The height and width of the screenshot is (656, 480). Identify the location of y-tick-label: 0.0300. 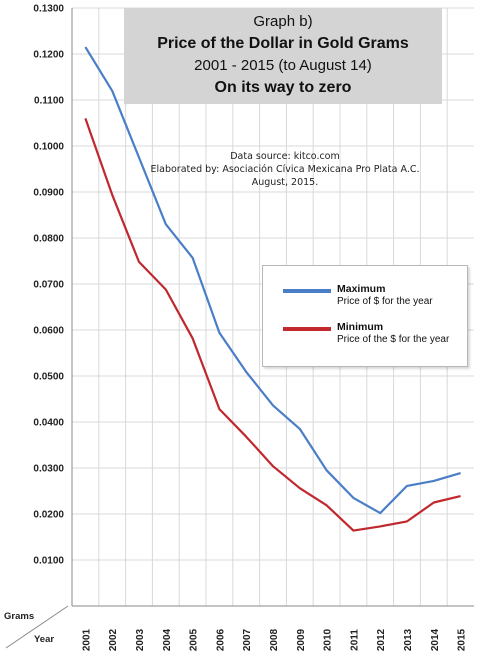
(48, 469).